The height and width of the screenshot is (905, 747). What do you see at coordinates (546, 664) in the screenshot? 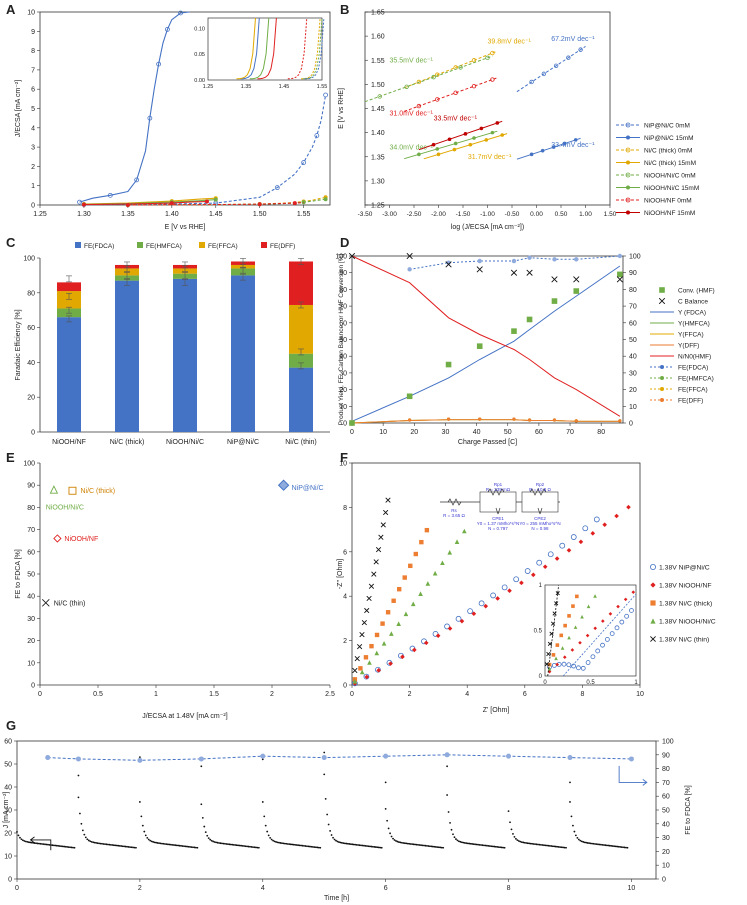
I see `panel-f-inset-thin-point` at bounding box center [546, 664].